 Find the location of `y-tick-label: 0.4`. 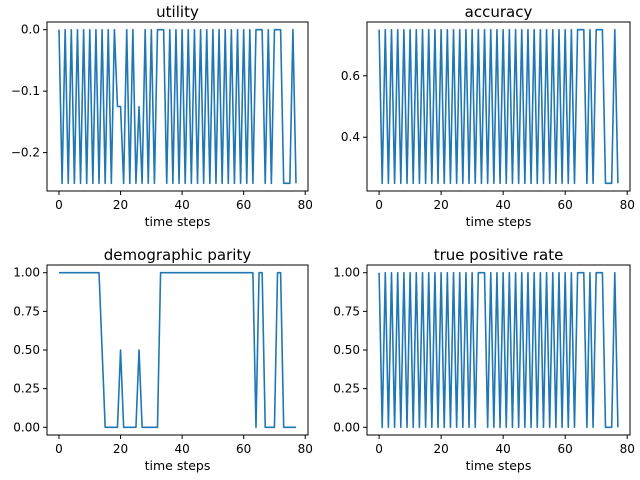

y-tick-label: 0.4 is located at coordinates (350, 137).